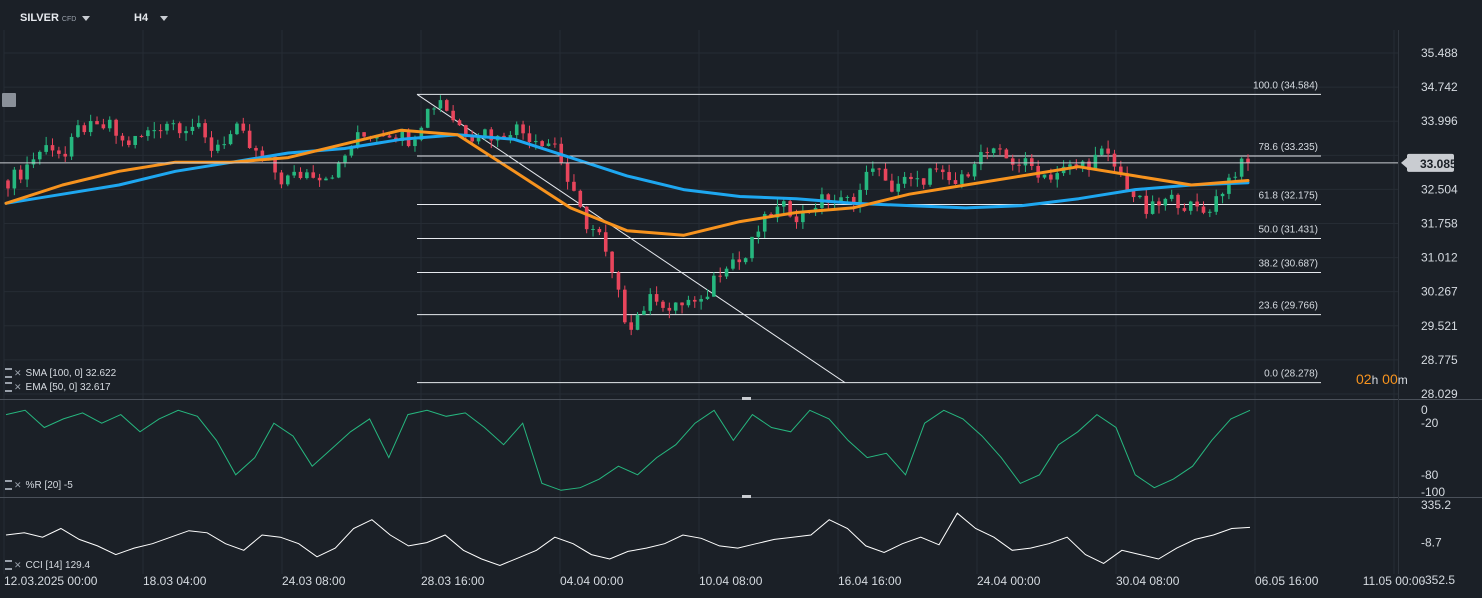 The image size is (1482, 598). Describe the element at coordinates (1289, 229) in the screenshot. I see `fib-level-label: 50.0 (31.431)` at that location.